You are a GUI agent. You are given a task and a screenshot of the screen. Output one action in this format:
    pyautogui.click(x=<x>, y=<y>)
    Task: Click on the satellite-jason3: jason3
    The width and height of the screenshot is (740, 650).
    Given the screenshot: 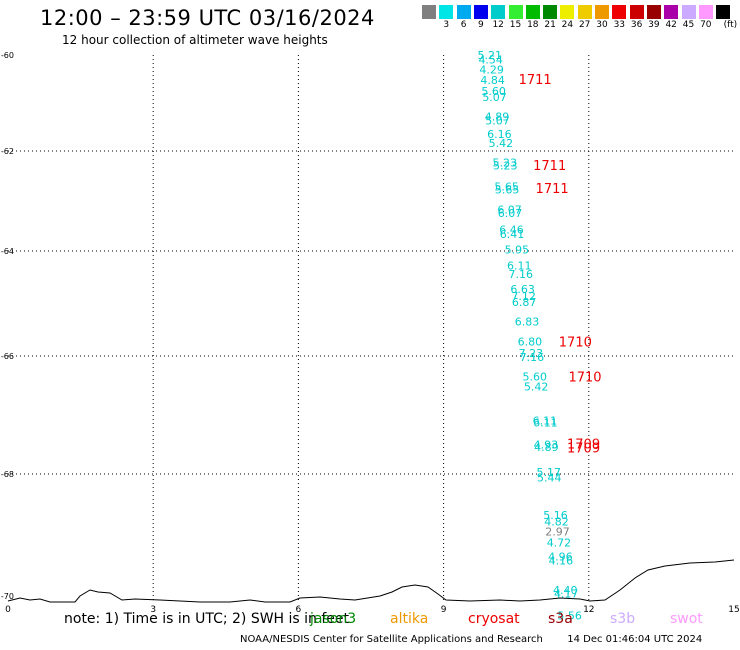 What is the action you would take?
    pyautogui.click(x=333, y=619)
    